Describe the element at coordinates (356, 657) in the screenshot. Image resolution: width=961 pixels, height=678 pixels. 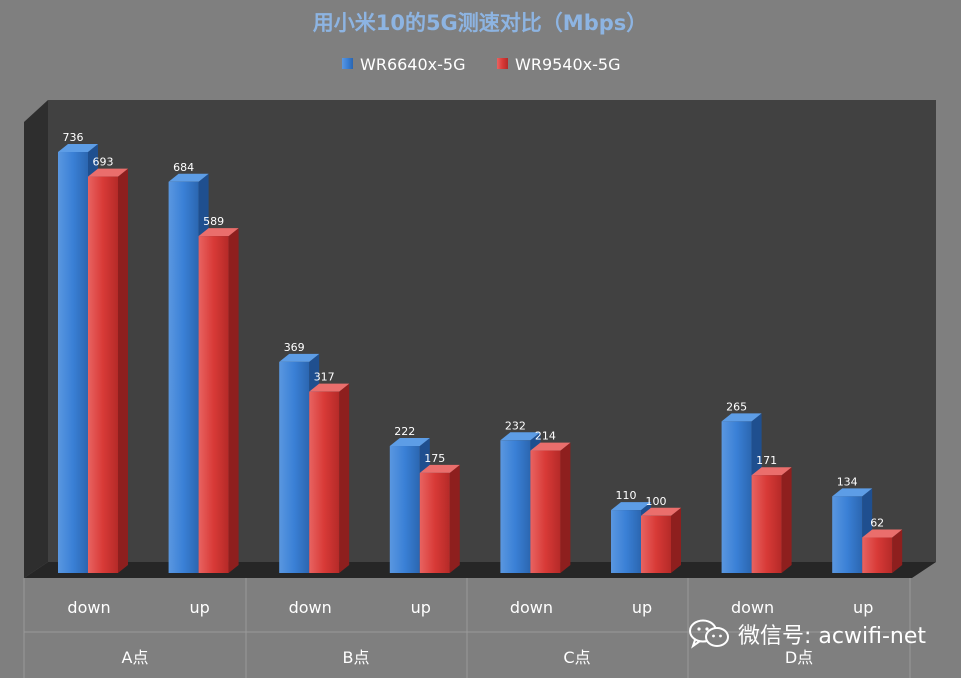
I see `group-label-2: B点` at that location.